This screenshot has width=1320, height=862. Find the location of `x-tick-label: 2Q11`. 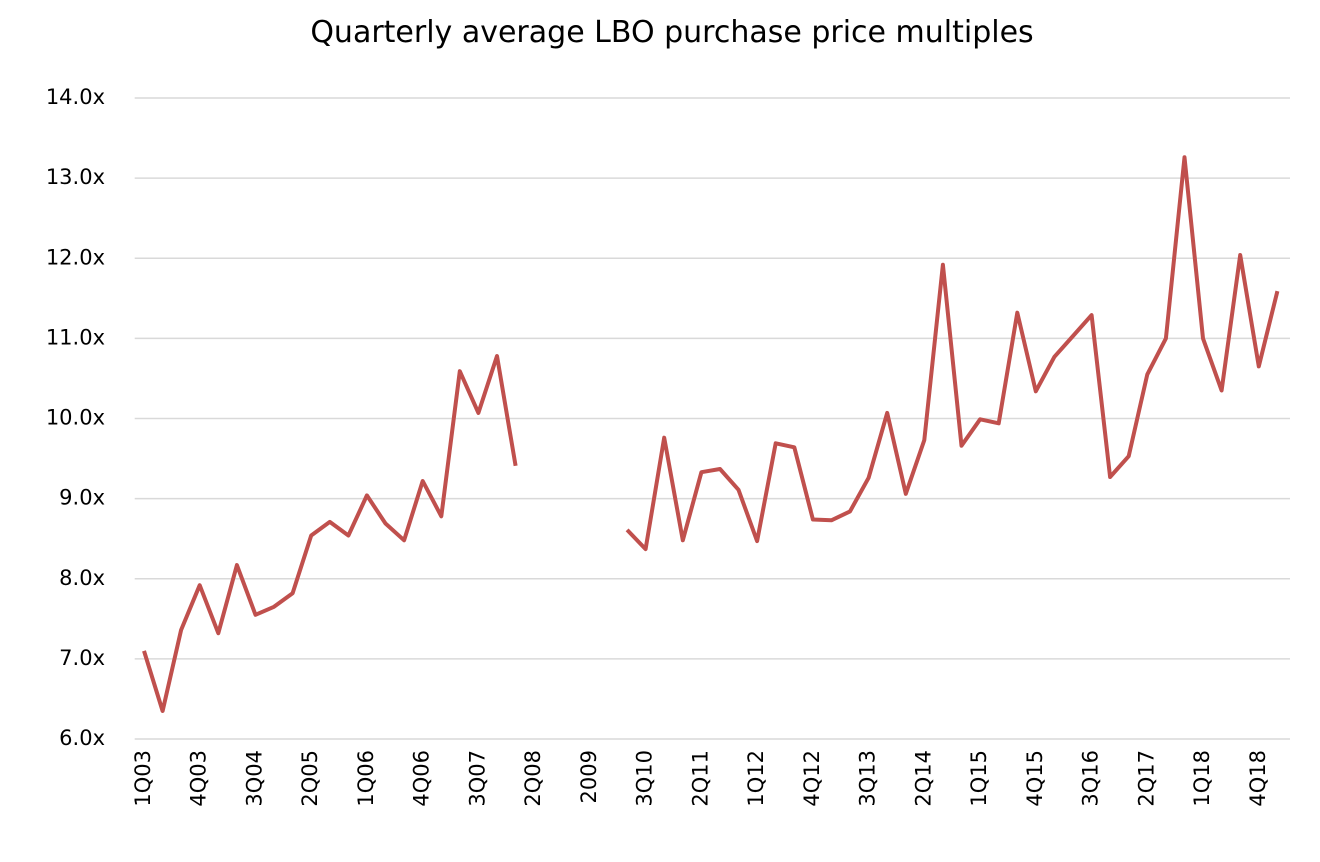

x-tick-label: 2Q11 is located at coordinates (700, 778).